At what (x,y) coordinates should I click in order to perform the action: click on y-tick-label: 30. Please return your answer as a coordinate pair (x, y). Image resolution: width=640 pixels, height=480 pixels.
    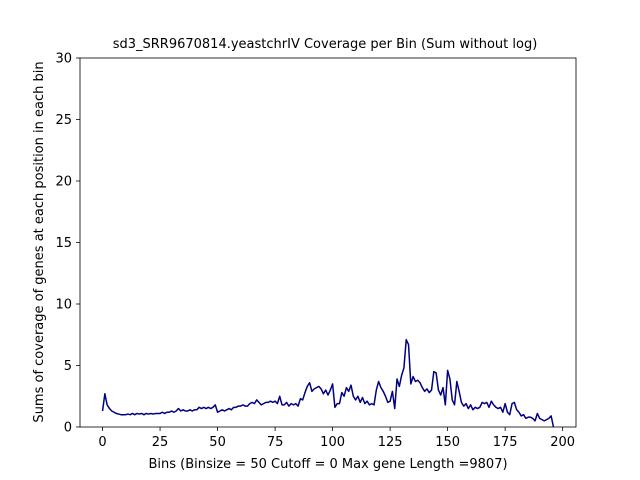
    Looking at the image, I should click on (63, 59).